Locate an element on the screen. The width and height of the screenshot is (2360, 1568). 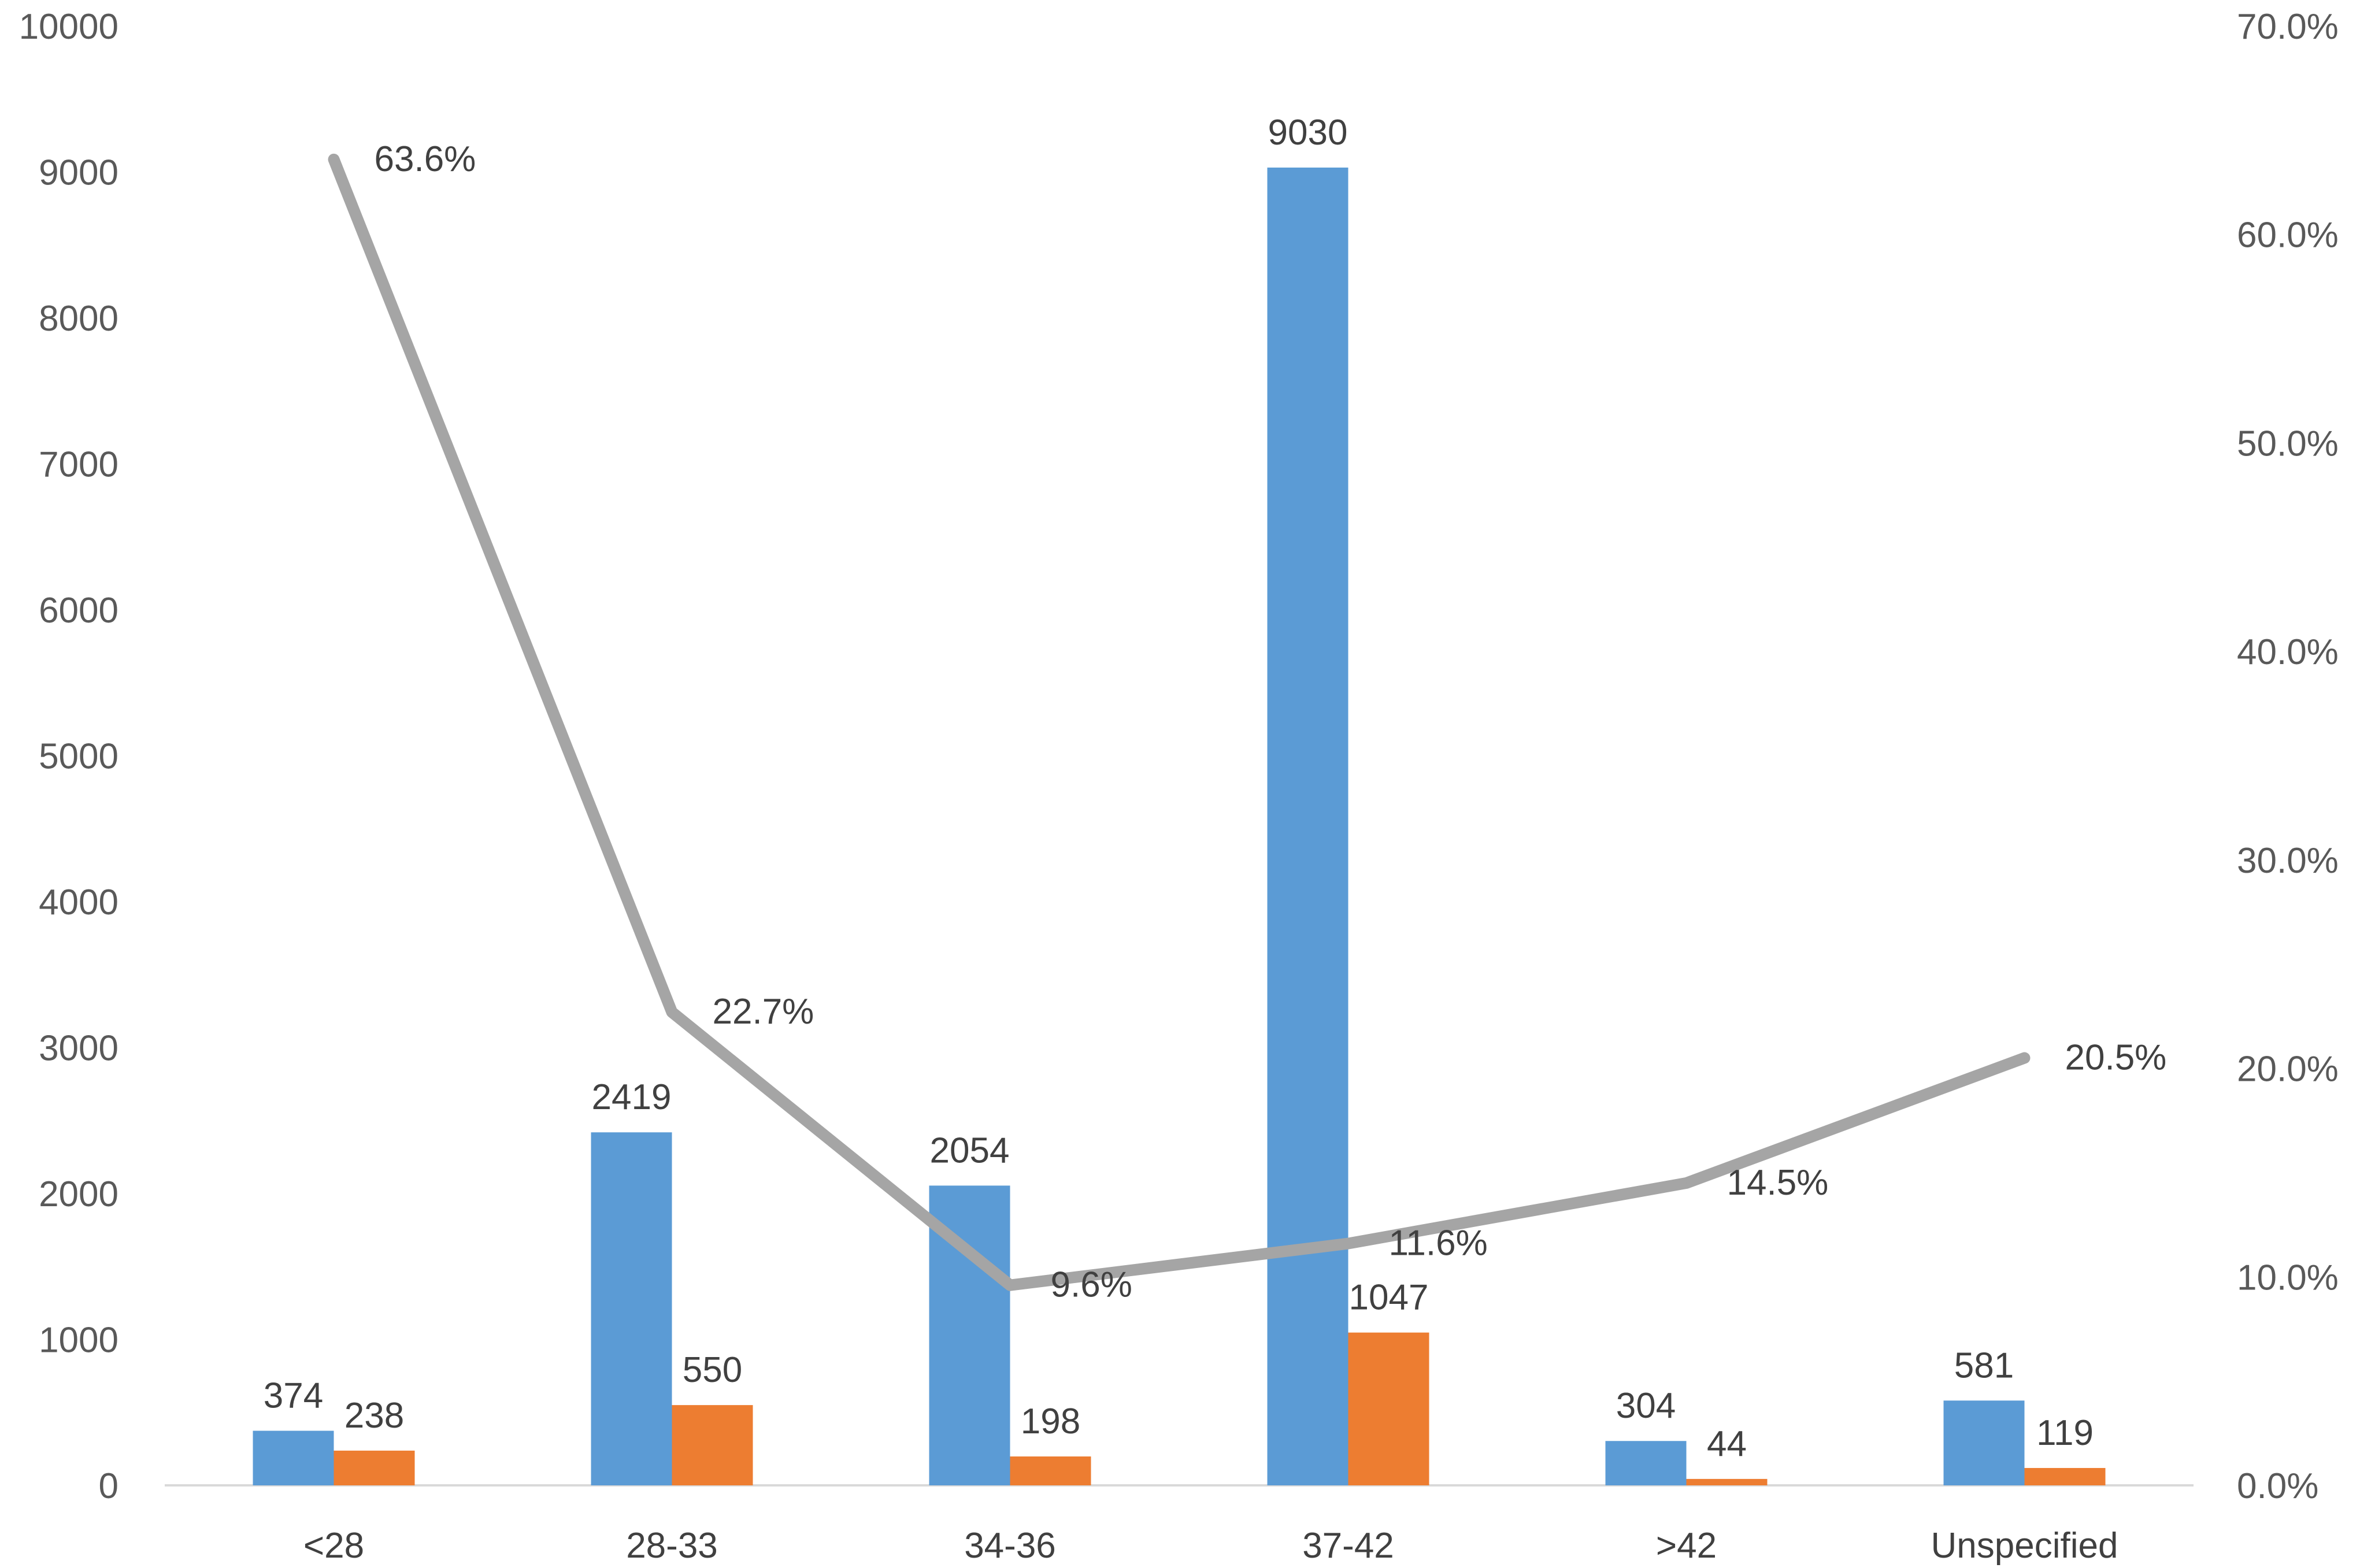
y-right-tick-label: 0.0% is located at coordinates (2277, 1486).